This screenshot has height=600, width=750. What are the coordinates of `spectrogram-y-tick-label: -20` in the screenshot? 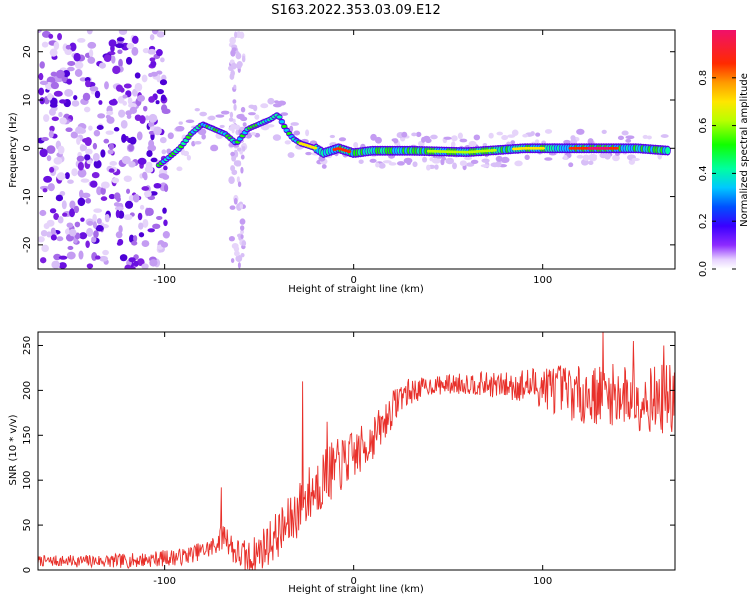 It's located at (27, 245).